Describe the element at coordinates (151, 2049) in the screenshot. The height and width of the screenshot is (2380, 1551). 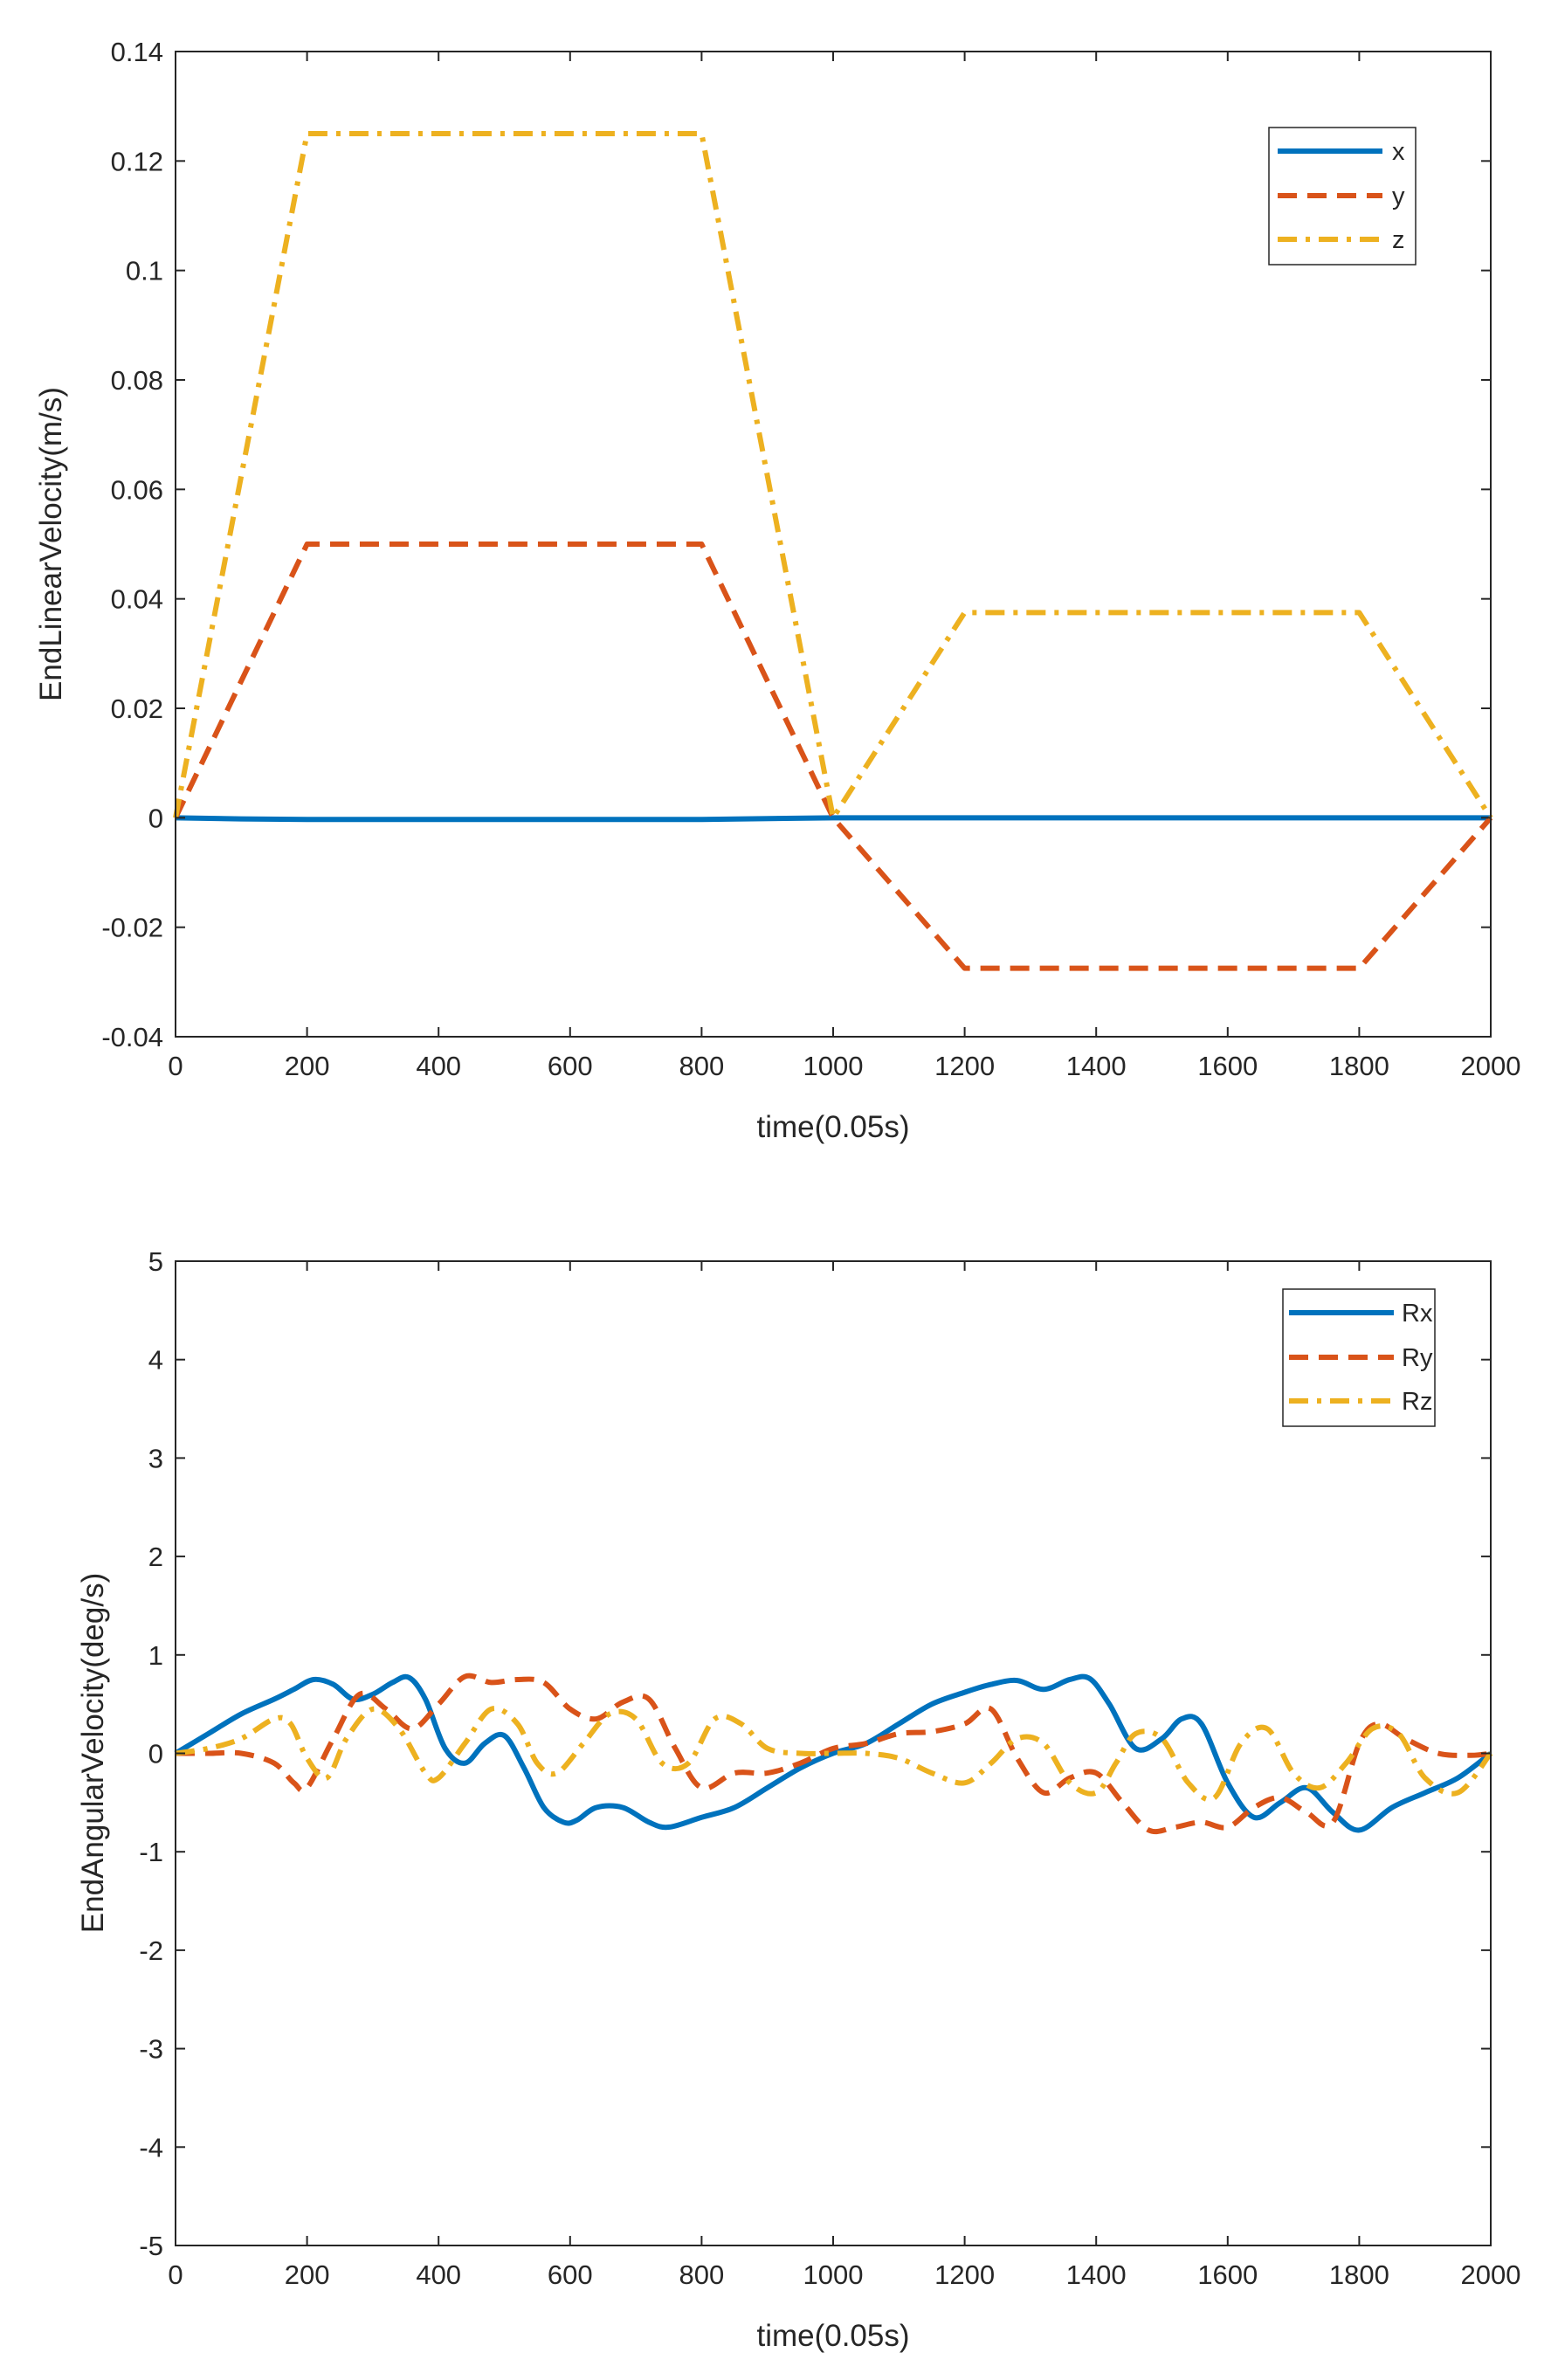
I see `y-tick-label: -3` at that location.